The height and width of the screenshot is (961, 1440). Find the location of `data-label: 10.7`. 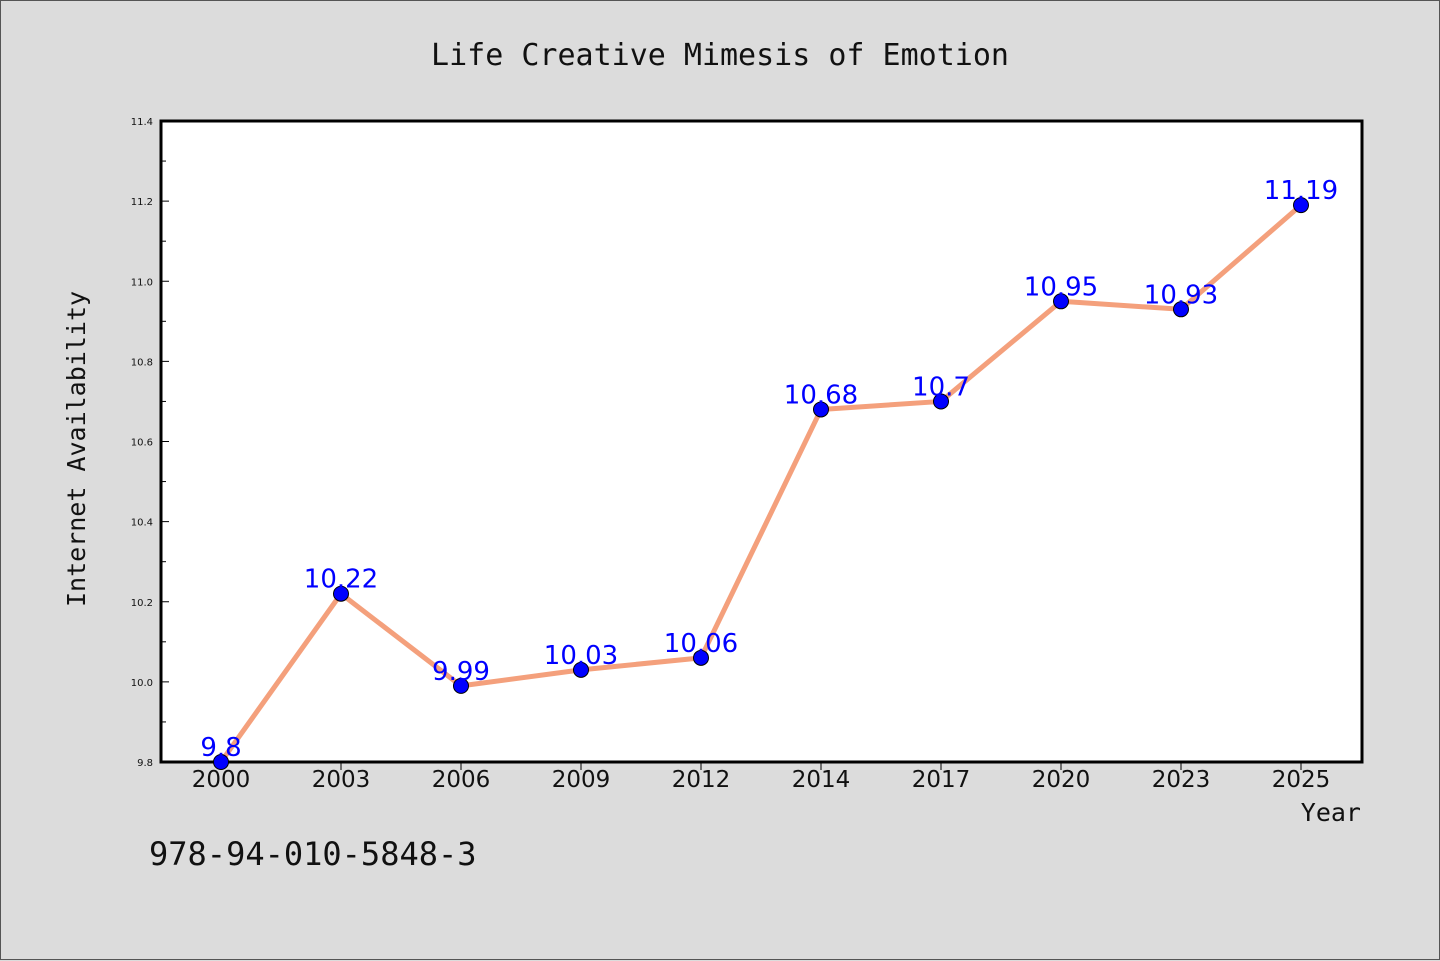

data-label: 10.7 is located at coordinates (941, 387).